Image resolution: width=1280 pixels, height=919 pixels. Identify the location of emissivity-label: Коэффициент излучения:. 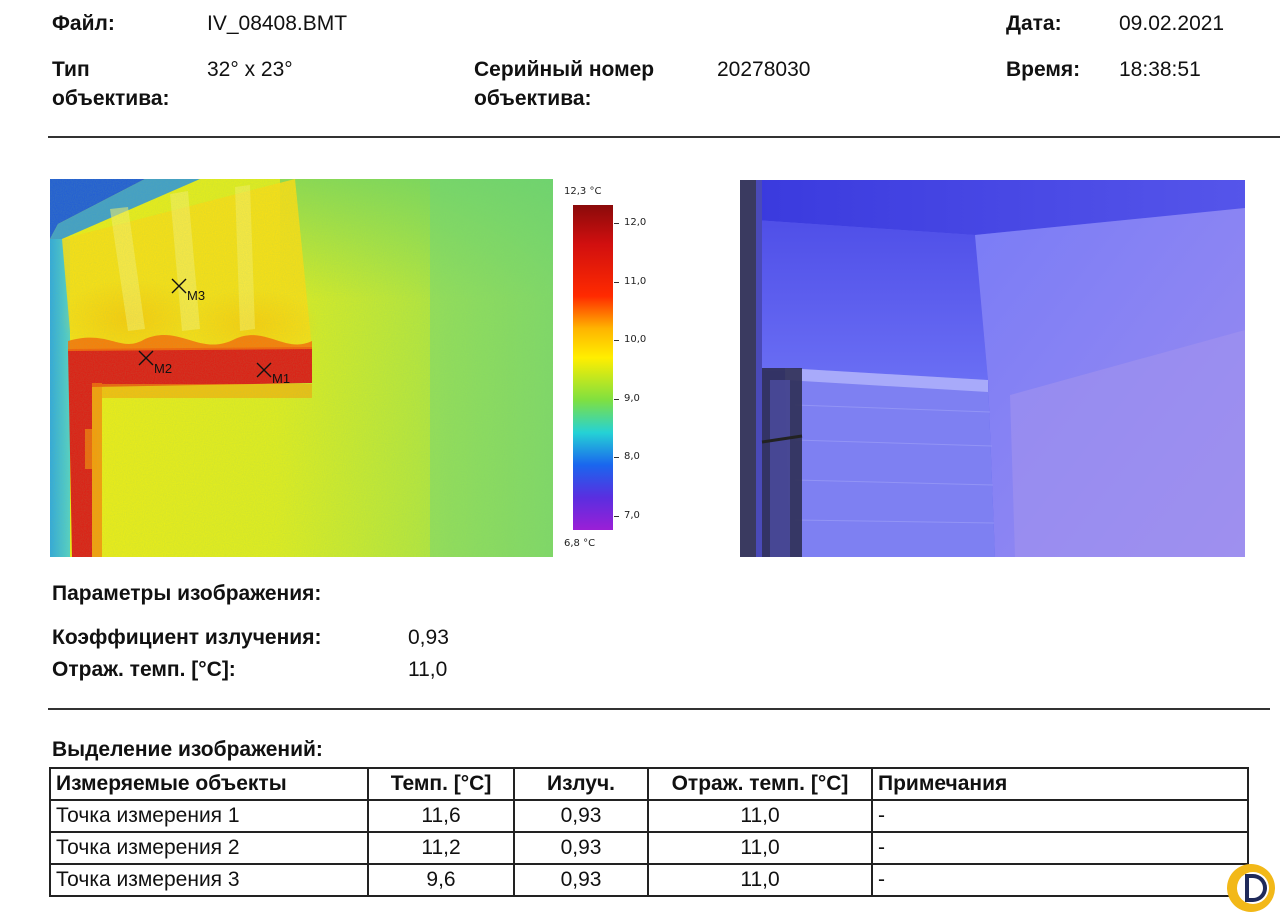
(187, 637).